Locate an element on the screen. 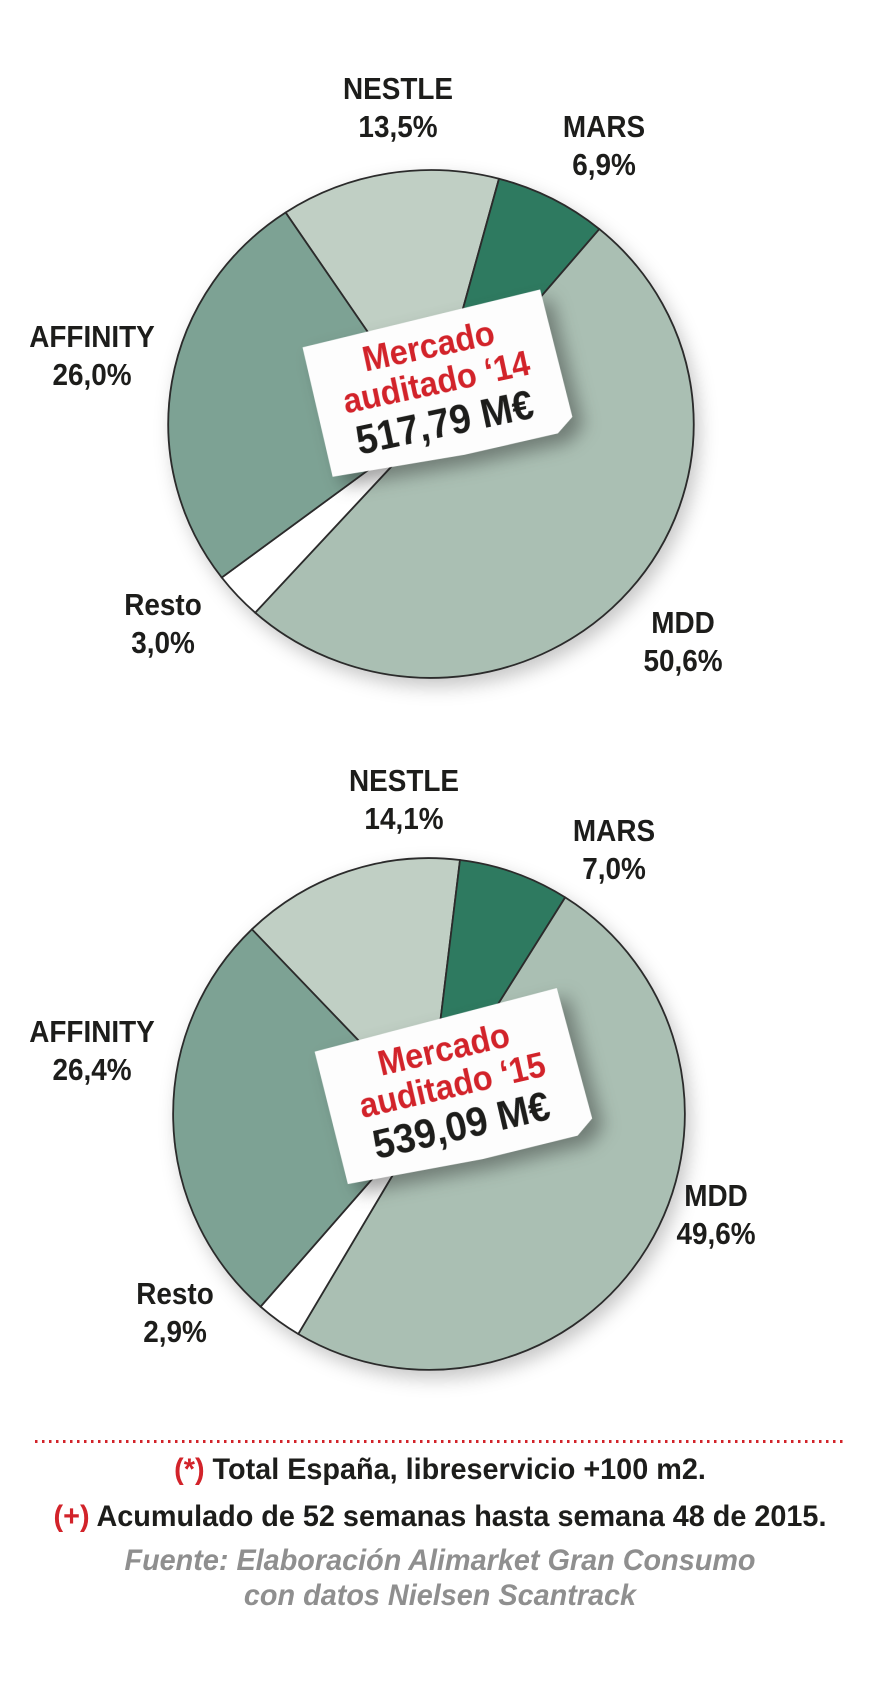 Image resolution: width=880 pixels, height=1704 pixels. slice-label-mars-2014: MARS 6,9% is located at coordinates (604, 146).